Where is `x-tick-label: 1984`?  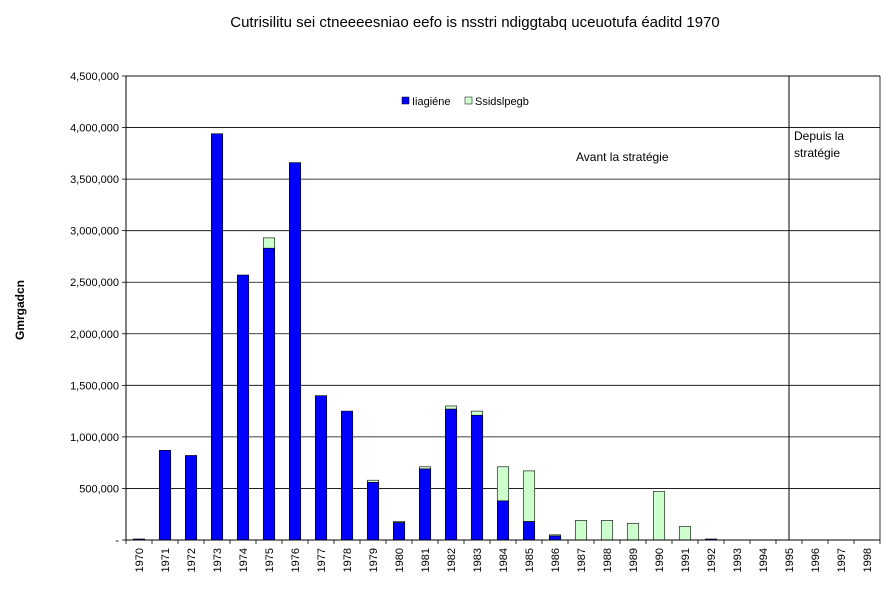
x-tick-label: 1984 is located at coordinates (504, 560).